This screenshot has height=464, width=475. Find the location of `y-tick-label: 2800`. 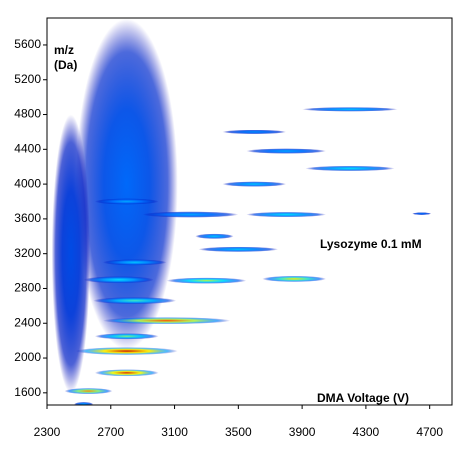

y-tick-label: 2800 is located at coordinates (27, 288).